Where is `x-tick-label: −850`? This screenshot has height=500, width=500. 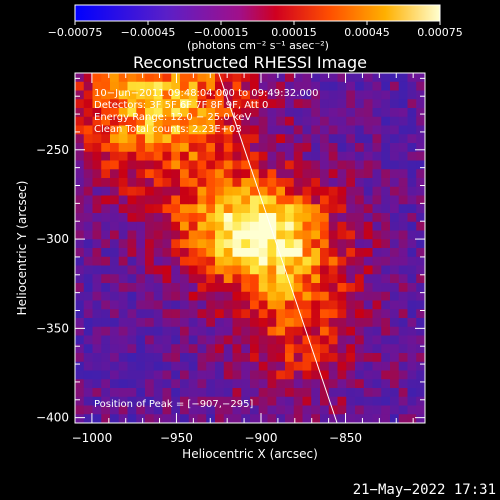 x-tick-label: −850 is located at coordinates (345, 438).